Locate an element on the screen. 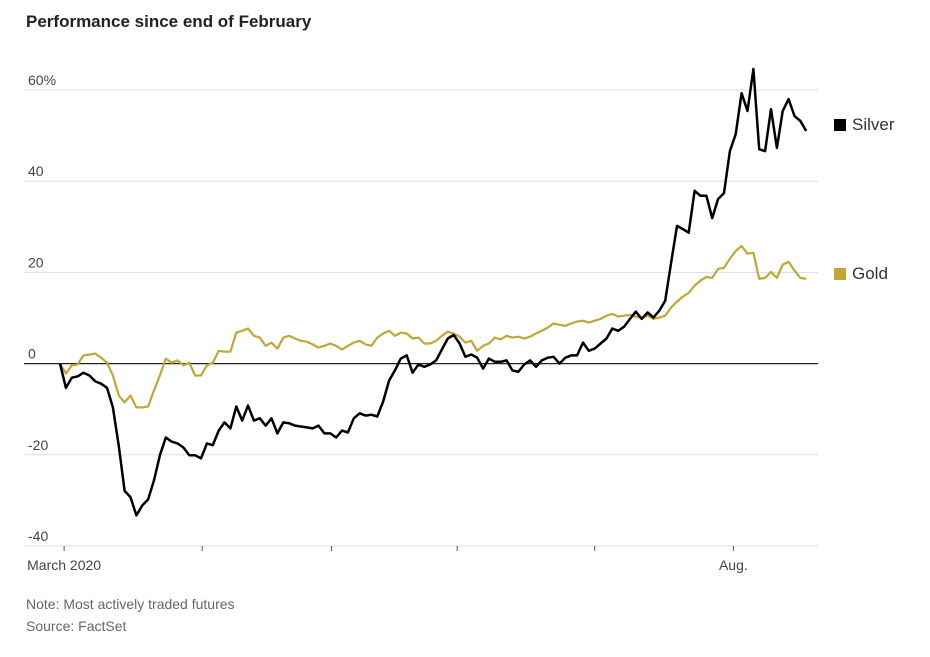 This screenshot has width=930, height=657. legend-item-silver: Silver is located at coordinates (864, 125).